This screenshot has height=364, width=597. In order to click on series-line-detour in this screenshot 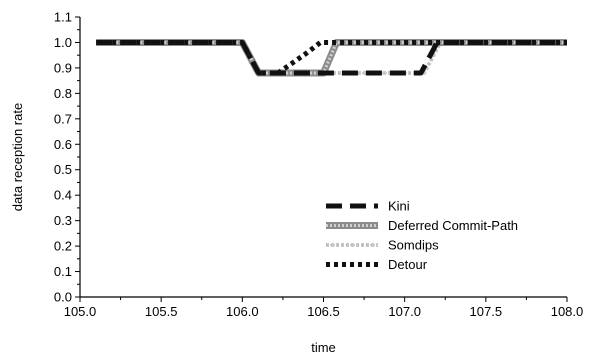, I will do `click(331, 58)`.